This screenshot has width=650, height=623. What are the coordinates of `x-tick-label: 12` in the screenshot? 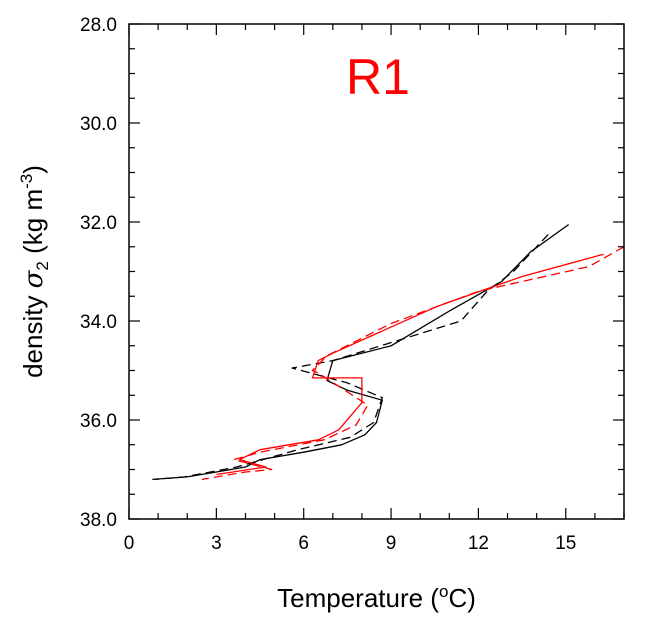 It's located at (478, 543).